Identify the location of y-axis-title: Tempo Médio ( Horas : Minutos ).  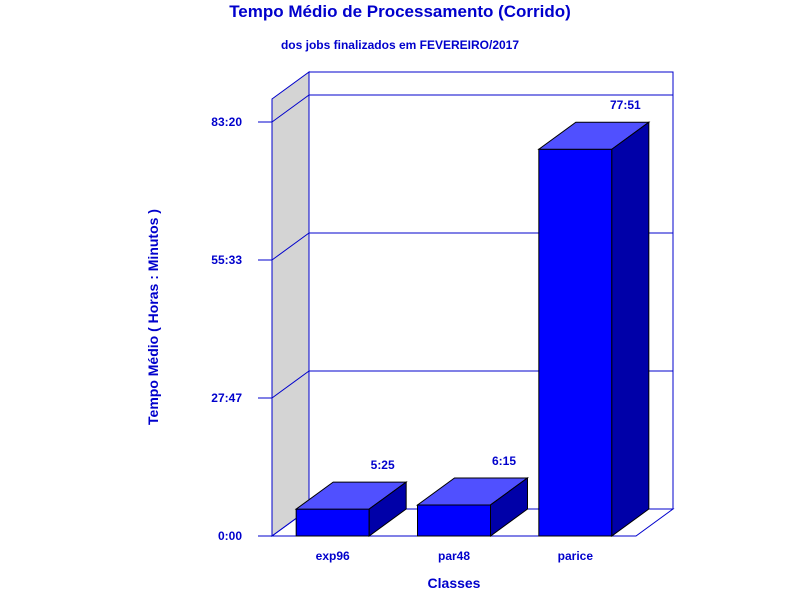
(153, 317).